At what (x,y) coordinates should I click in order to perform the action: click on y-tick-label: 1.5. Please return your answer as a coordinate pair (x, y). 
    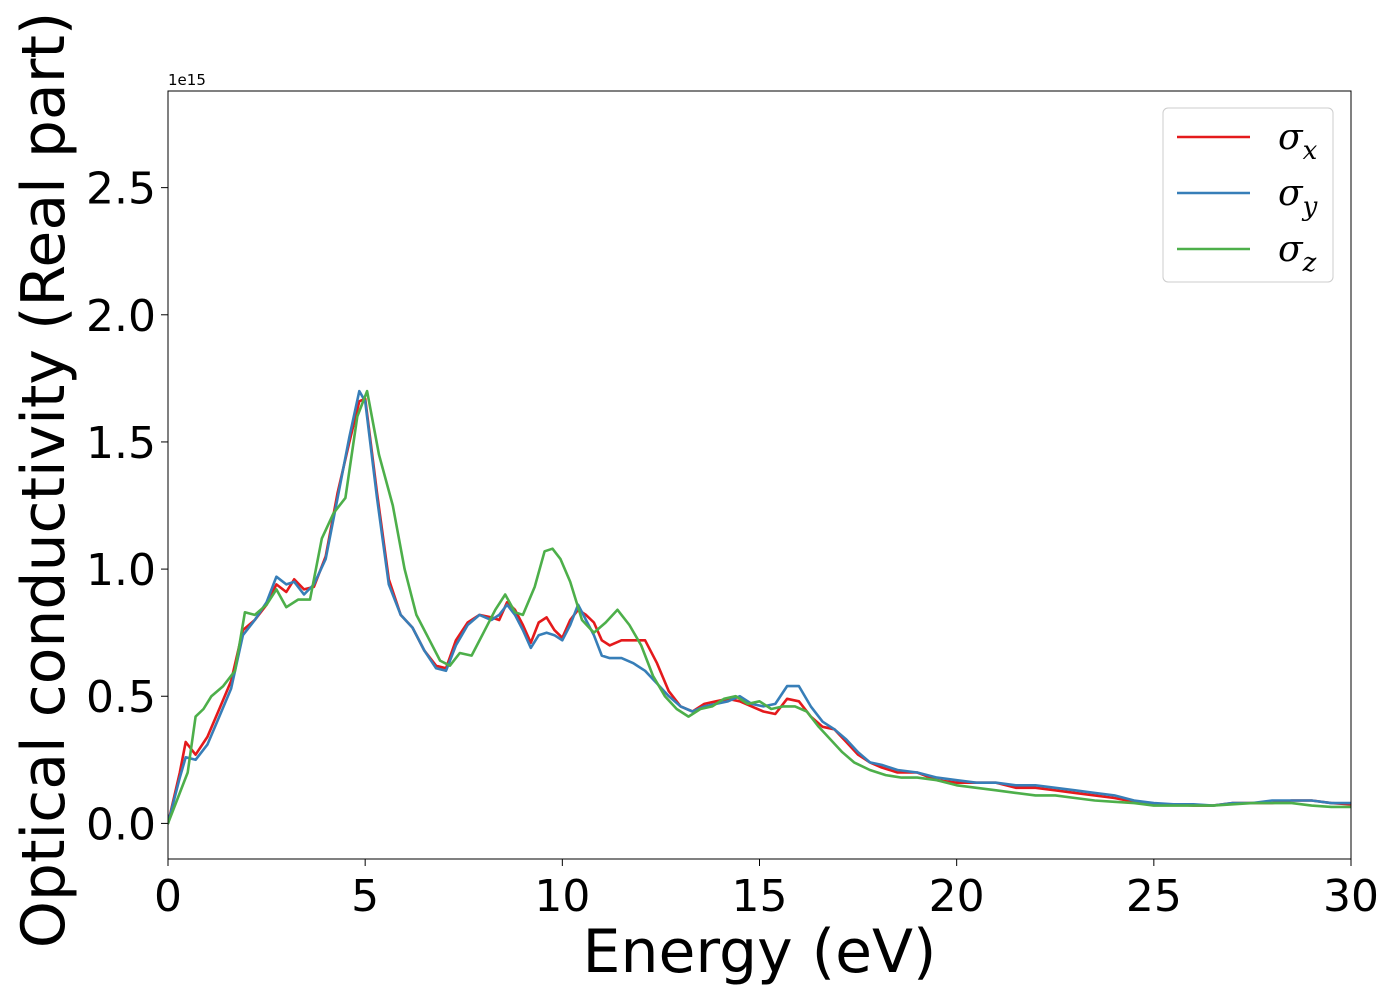
    Looking at the image, I should click on (121, 443).